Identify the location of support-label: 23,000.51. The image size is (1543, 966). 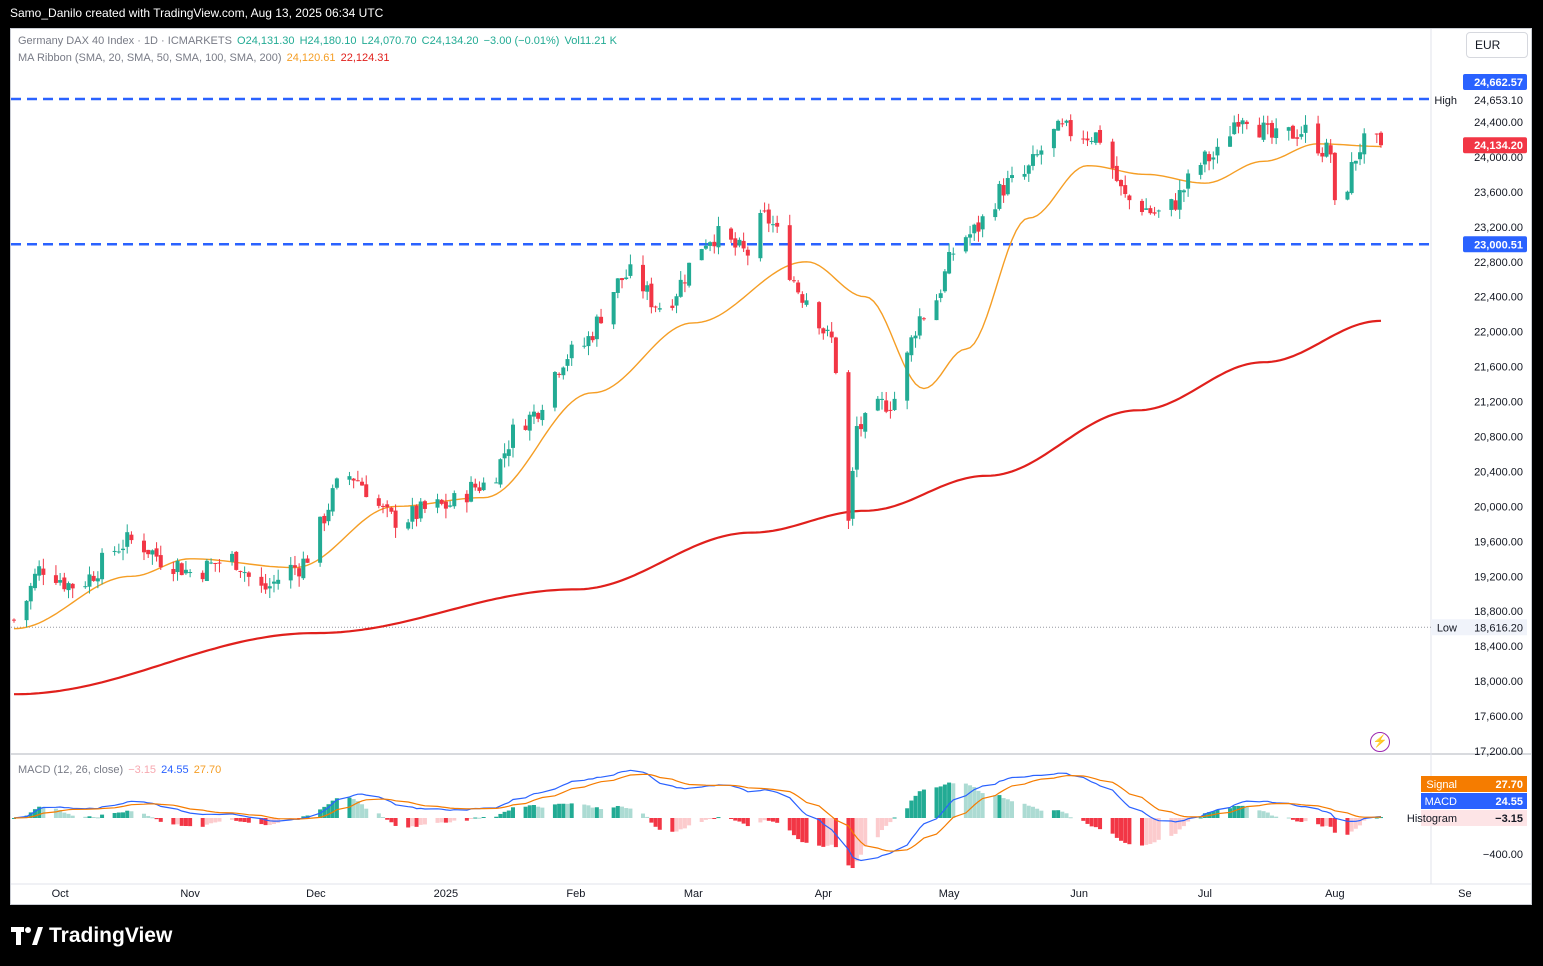
(1498, 245).